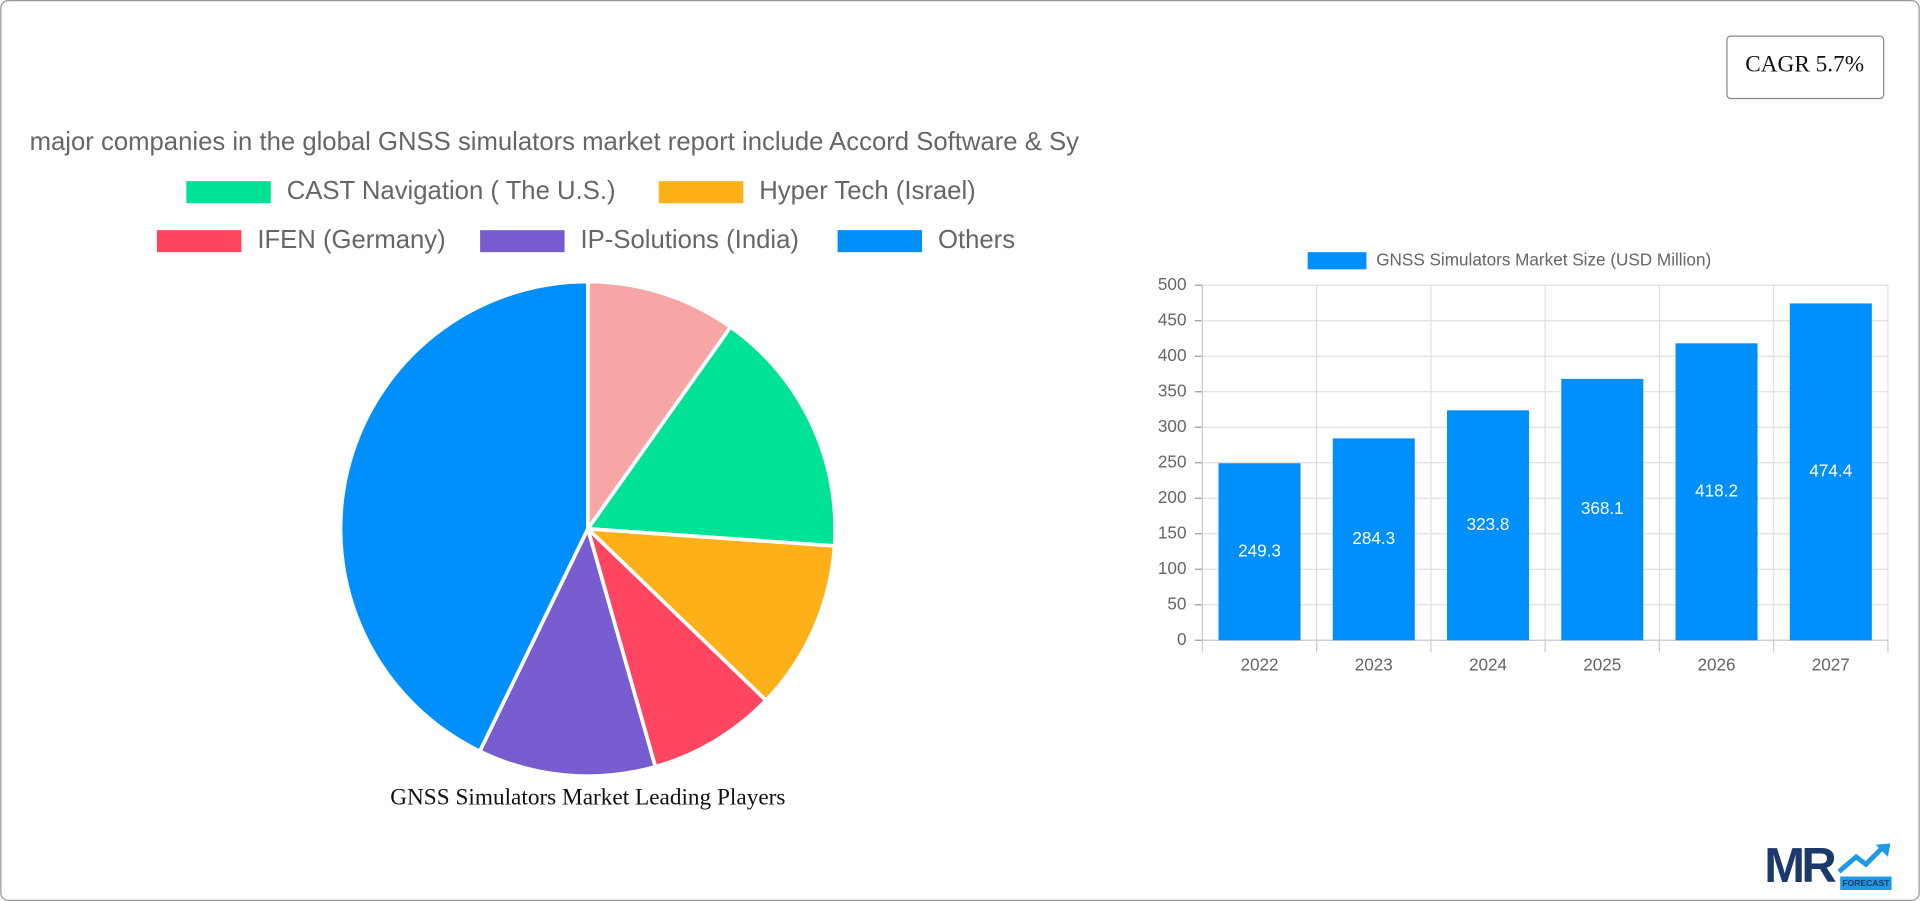 This screenshot has height=901, width=1920. I want to click on pie-caption: GNSS Simulators Market Leading Players, so click(587, 798).